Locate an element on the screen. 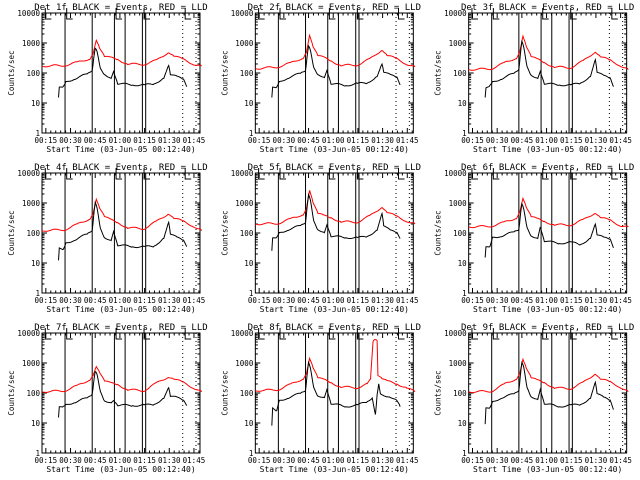 Image resolution: width=640 pixels, height=480 pixels. panel-title: Det 2f BLACK = Events, RED = LLD is located at coordinates (334, 8).